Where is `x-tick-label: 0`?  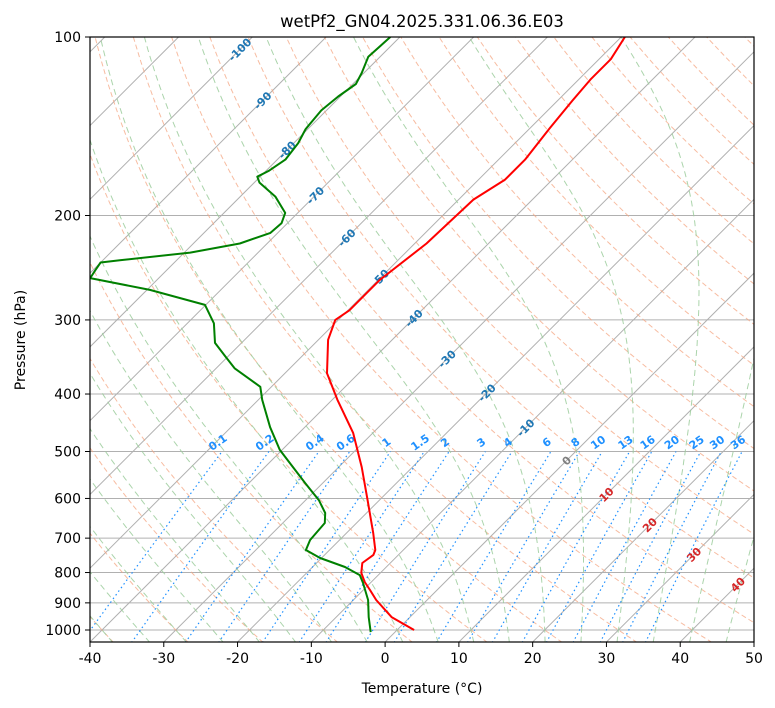 x-tick-label: 0 is located at coordinates (385, 659).